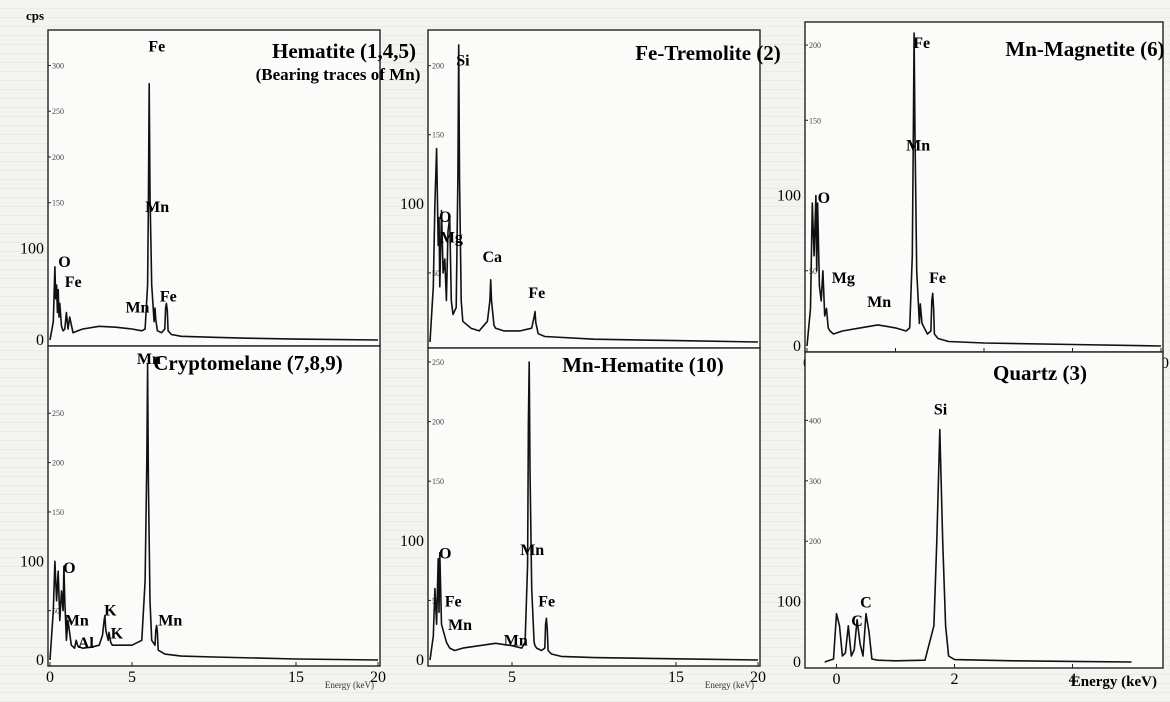 This screenshot has width=1170, height=702. What do you see at coordinates (438, 66) in the screenshot?
I see `fe-tremolite-ytick-minor-label: 200` at bounding box center [438, 66].